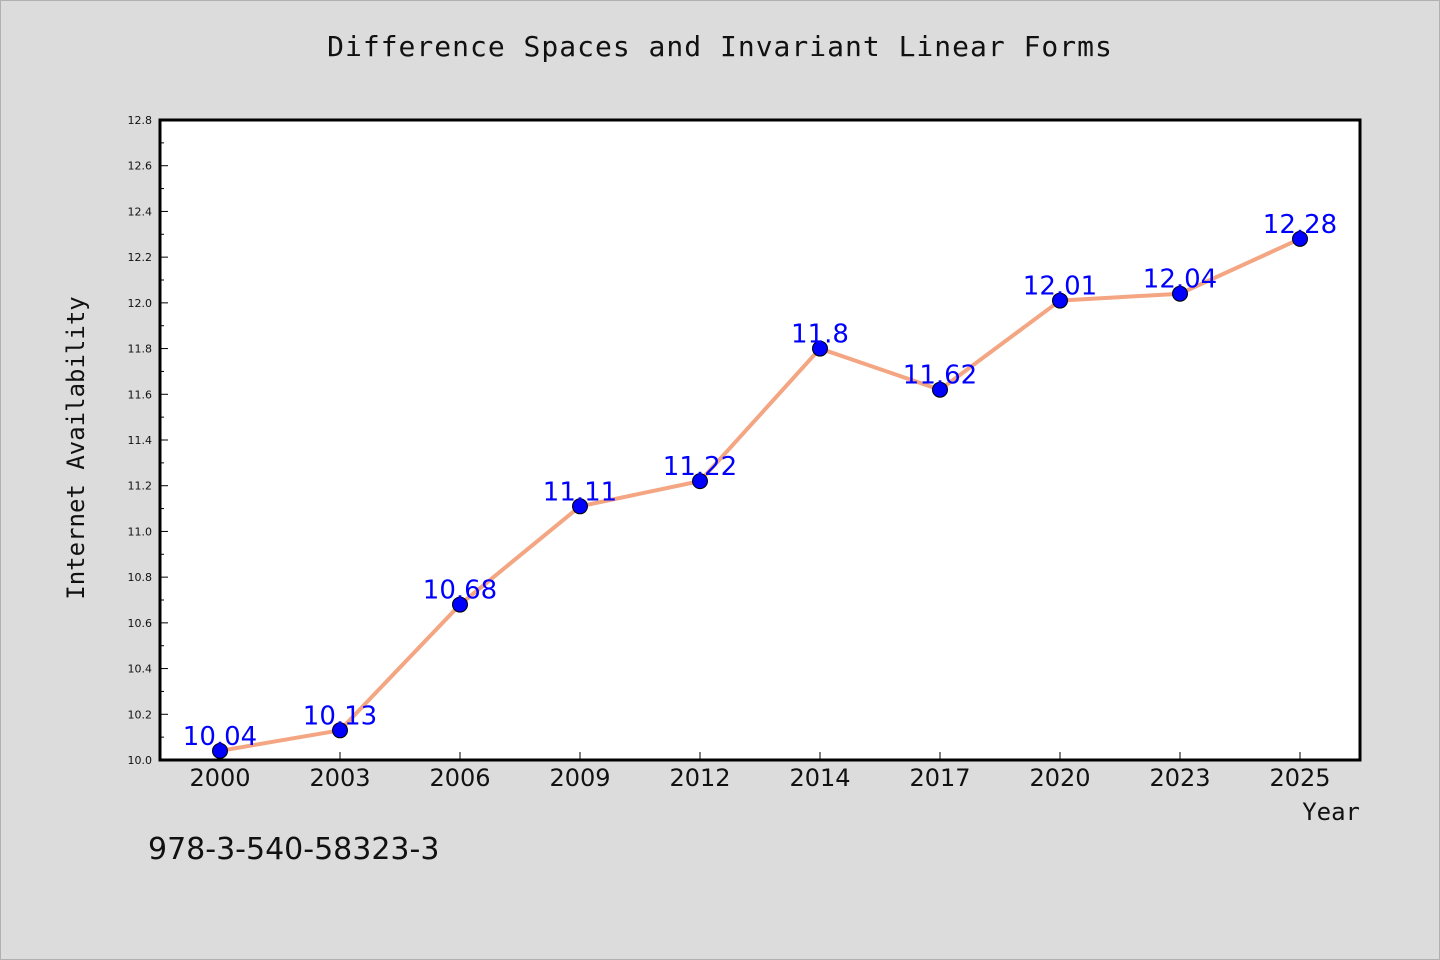  I want to click on y-tick-label: 12.8, so click(140, 120).